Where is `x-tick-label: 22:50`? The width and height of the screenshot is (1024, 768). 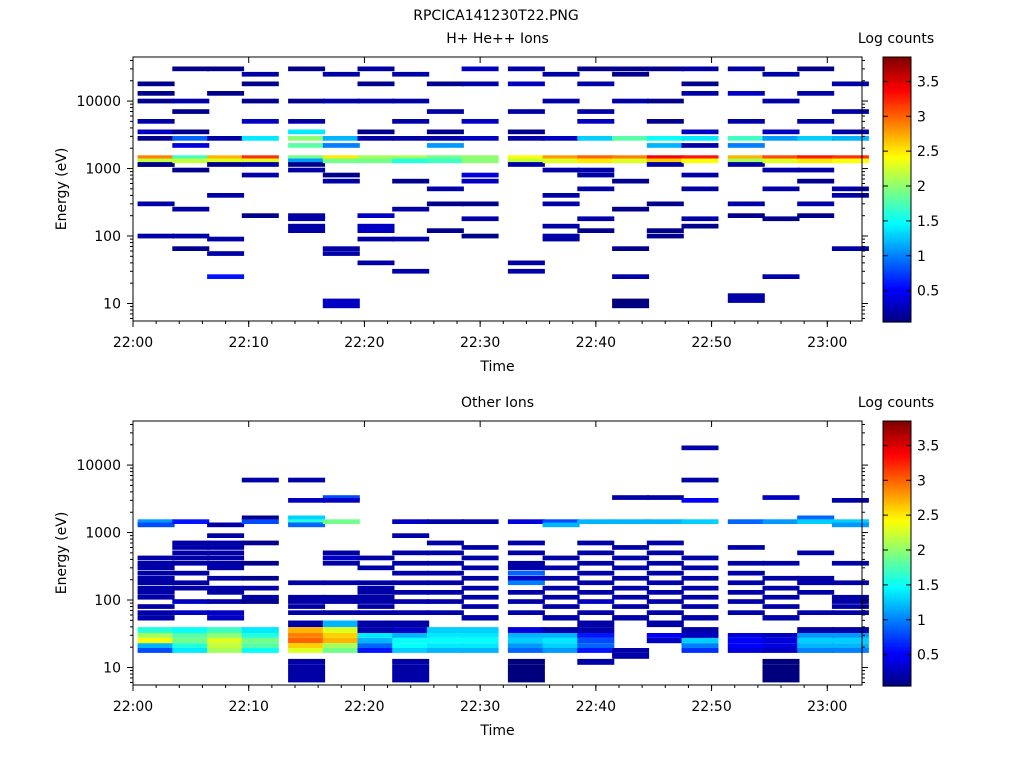
x-tick-label: 22:50 is located at coordinates (711, 707).